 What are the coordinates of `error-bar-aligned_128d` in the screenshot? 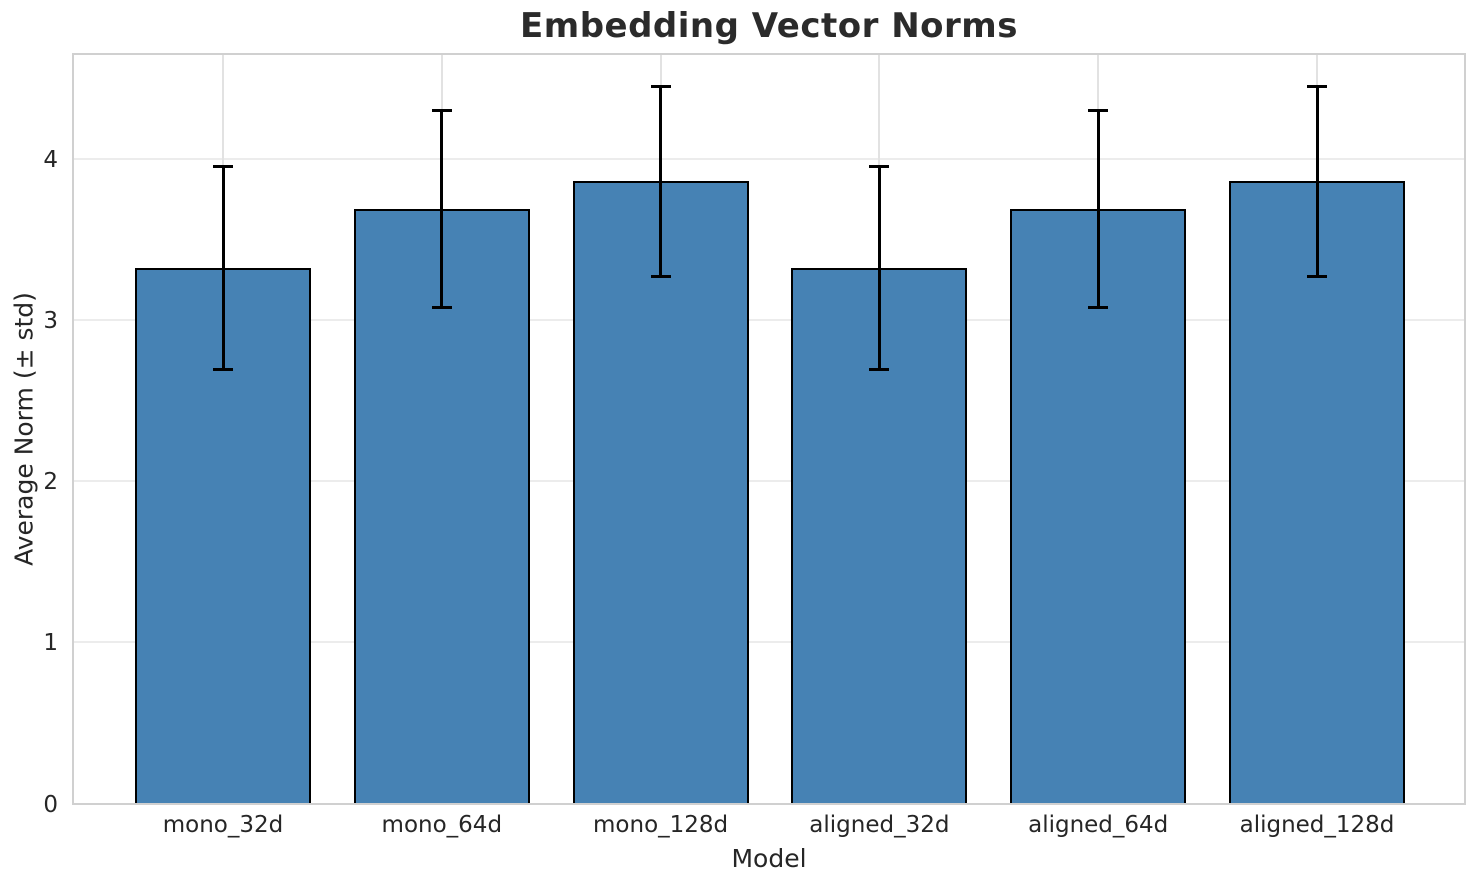 It's located at (1317, 181).